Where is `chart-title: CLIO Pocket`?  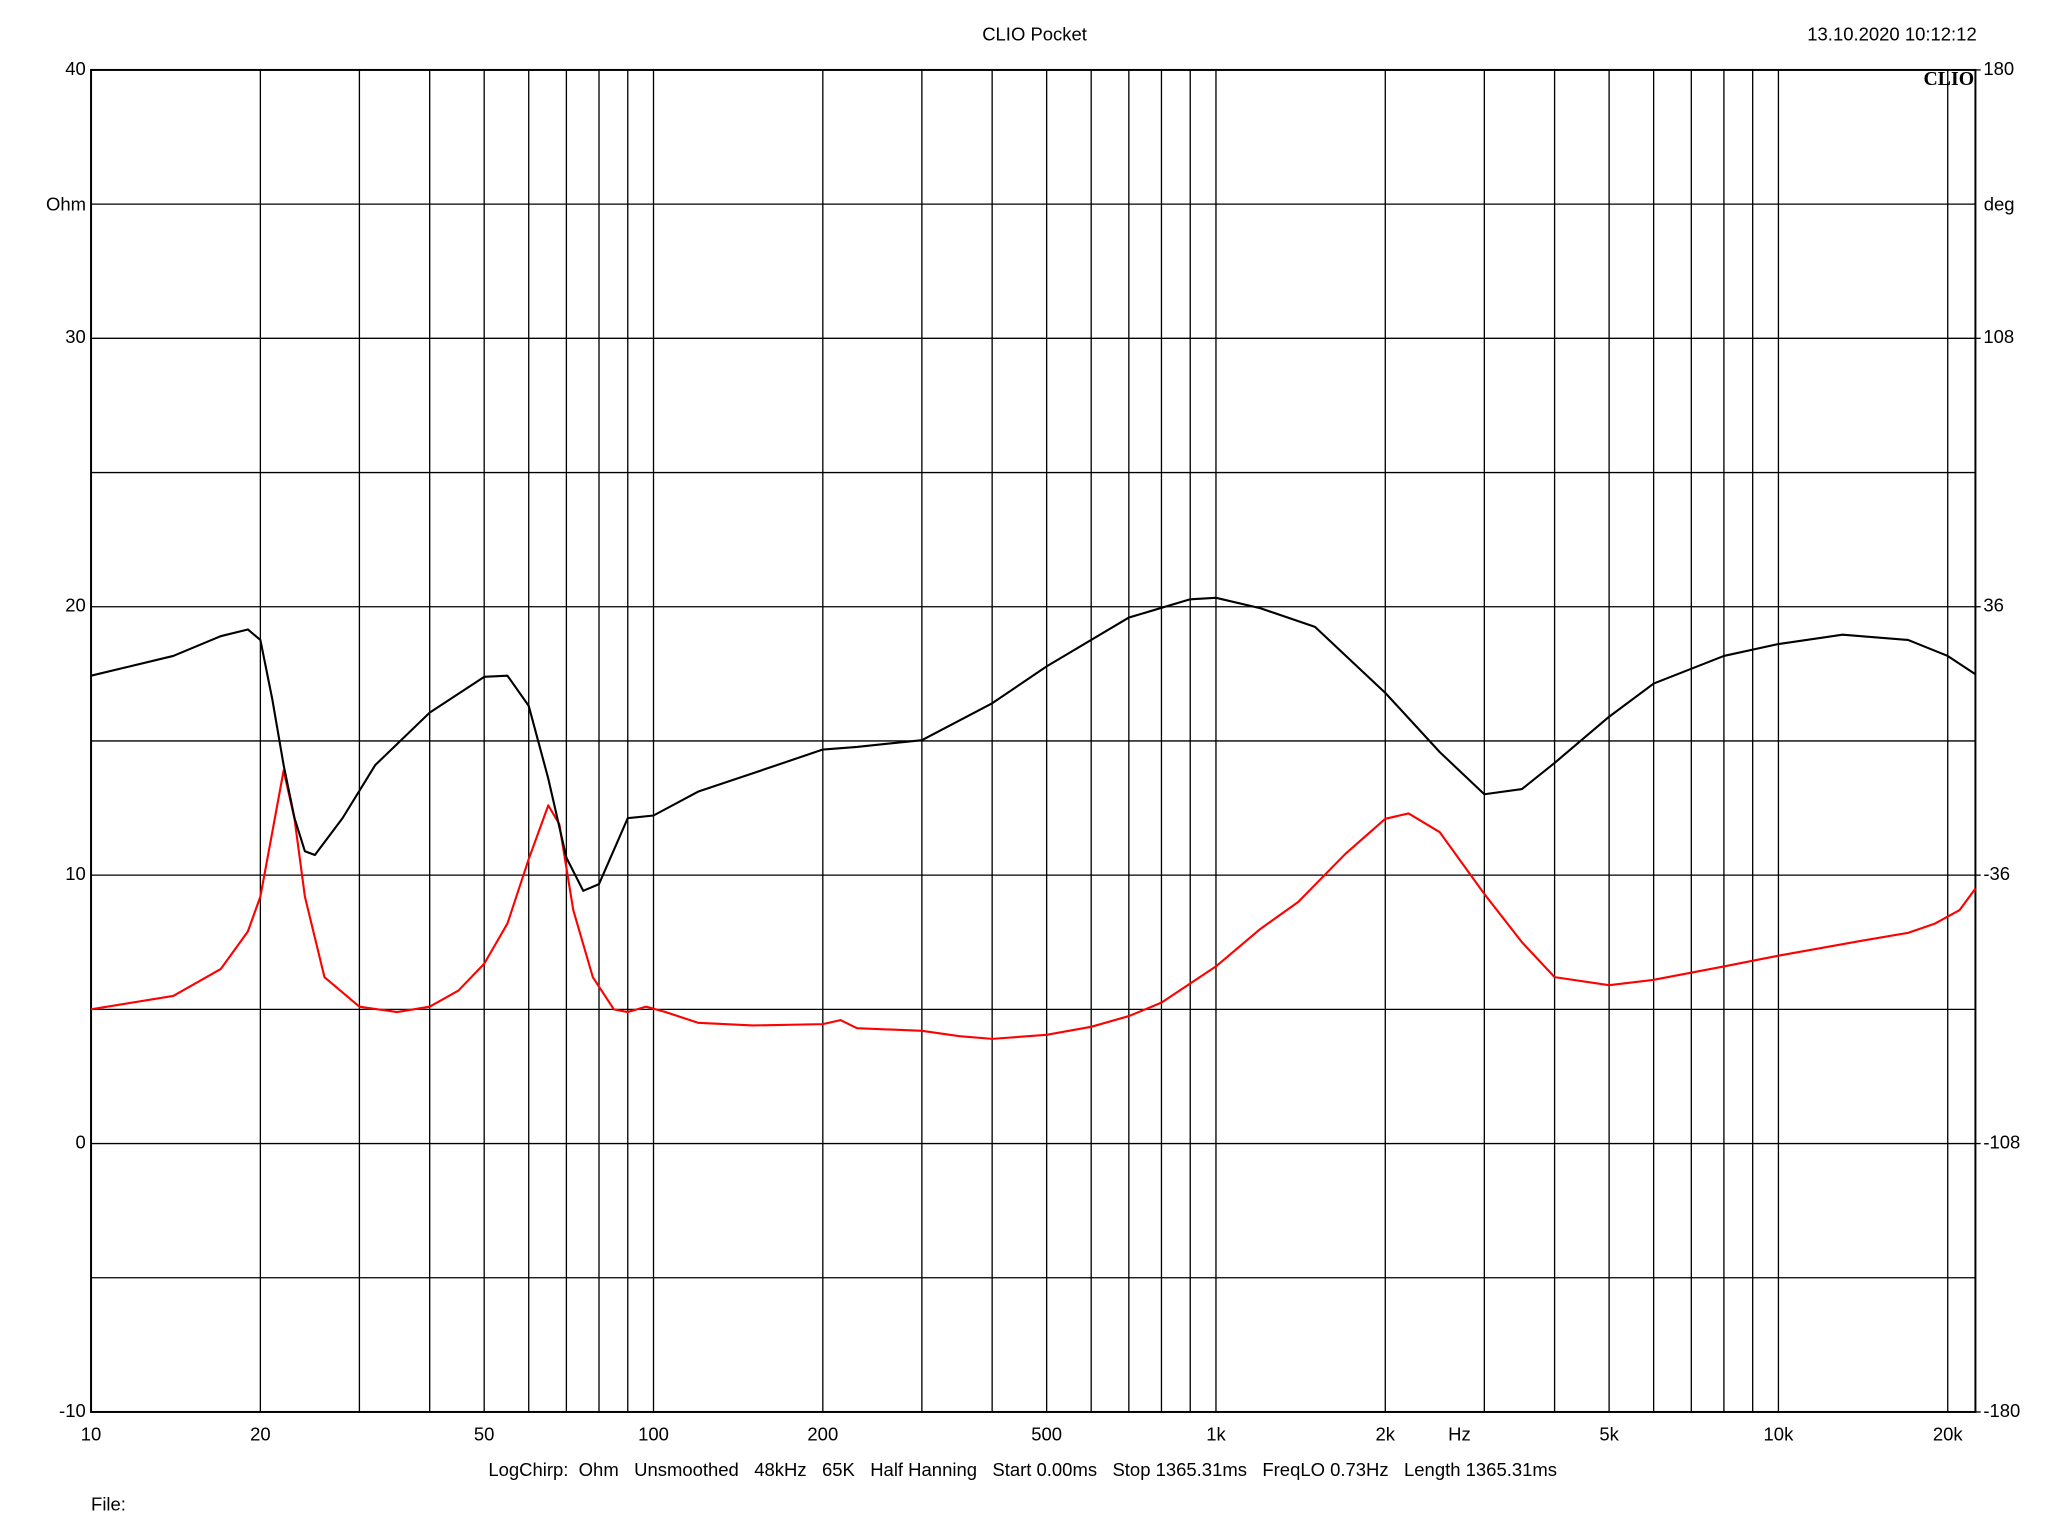 chart-title: CLIO Pocket is located at coordinates (1034, 34).